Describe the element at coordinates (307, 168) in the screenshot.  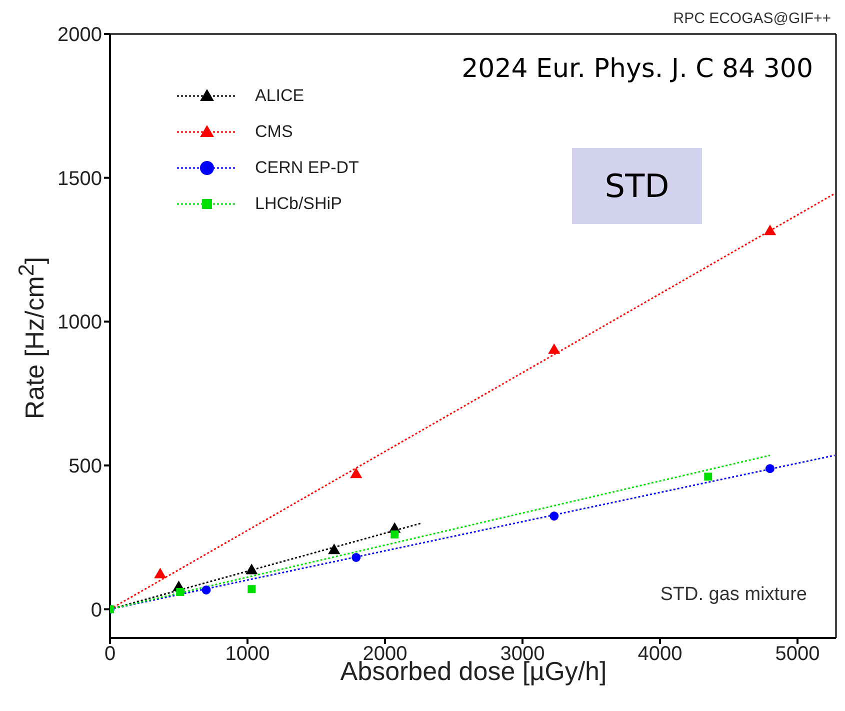
I see `legend-label: CERN EP-DT` at that location.